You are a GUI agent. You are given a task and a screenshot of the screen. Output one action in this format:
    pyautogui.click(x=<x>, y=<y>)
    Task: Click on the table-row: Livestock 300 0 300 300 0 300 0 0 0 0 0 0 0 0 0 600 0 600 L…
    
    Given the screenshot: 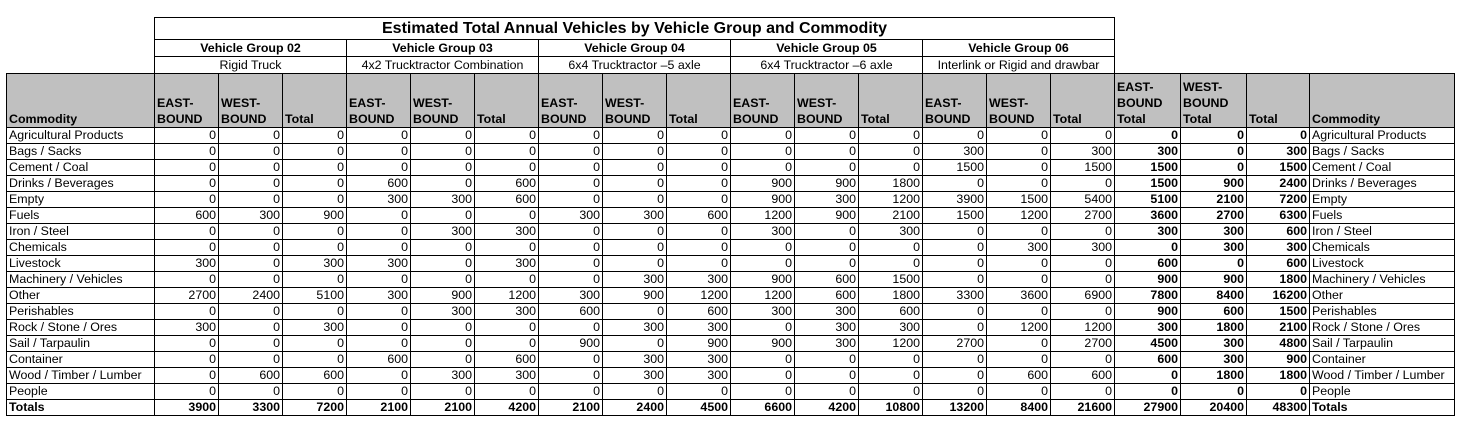 What is the action you would take?
    pyautogui.click(x=730, y=263)
    